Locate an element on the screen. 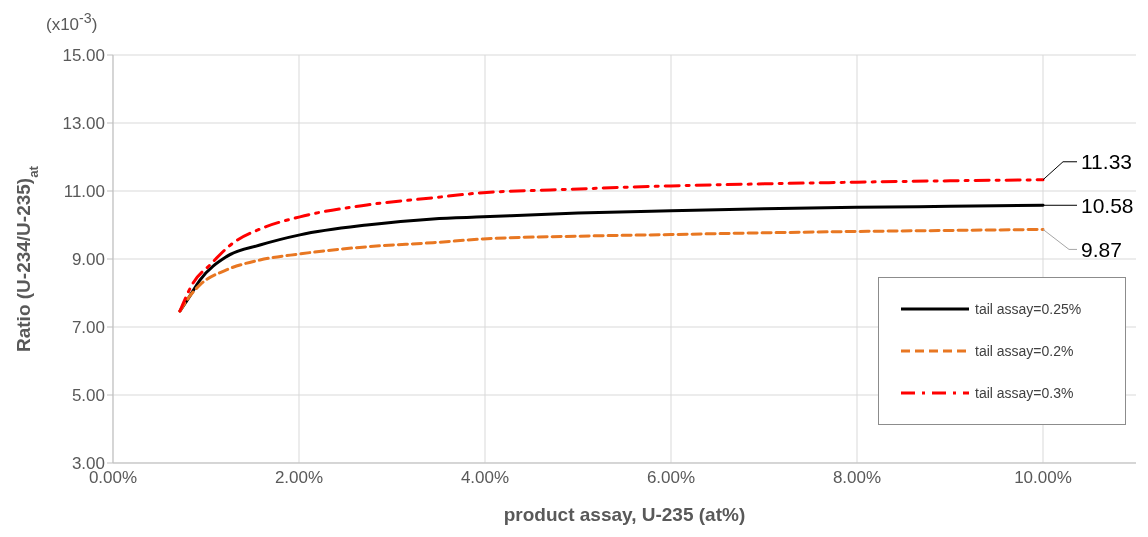 This screenshot has width=1148, height=537. data-label: 9.87 is located at coordinates (1101, 249).